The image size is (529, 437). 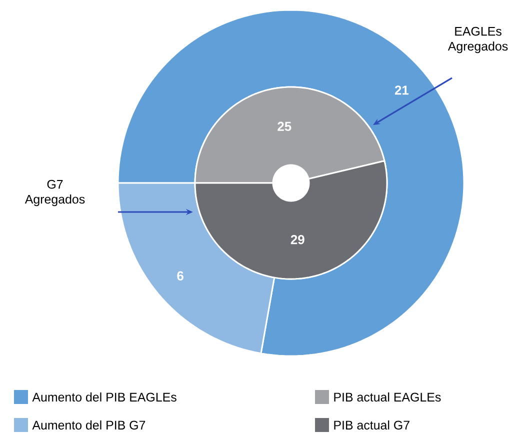 What do you see at coordinates (372, 425) in the screenshot?
I see `legend-label: PIB actual G7` at bounding box center [372, 425].